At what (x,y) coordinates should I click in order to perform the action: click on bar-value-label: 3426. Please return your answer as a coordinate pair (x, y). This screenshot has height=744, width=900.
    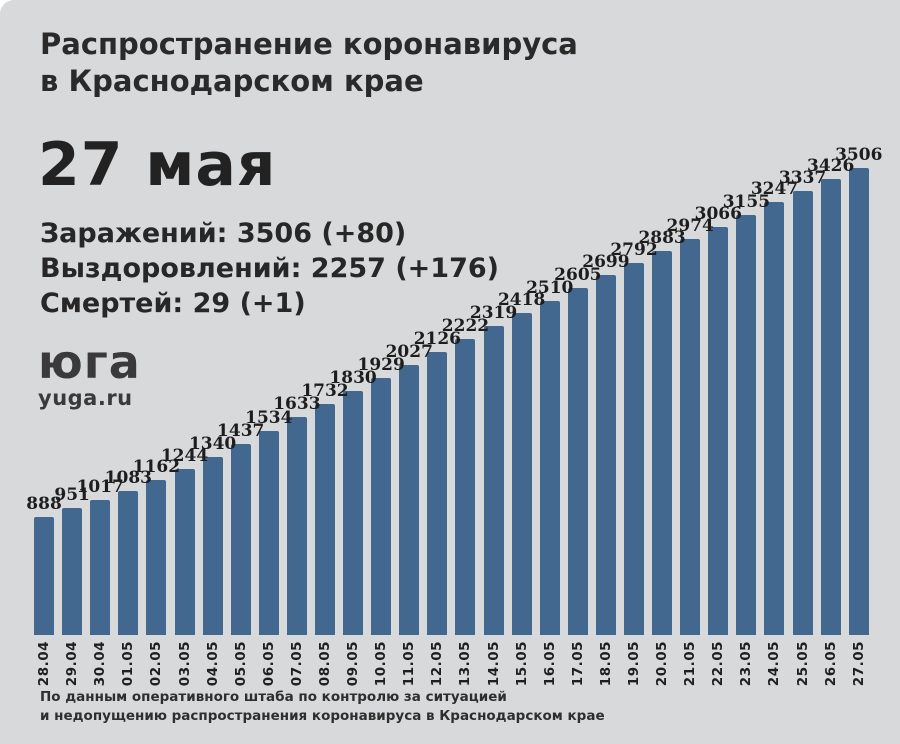
    Looking at the image, I should click on (831, 166).